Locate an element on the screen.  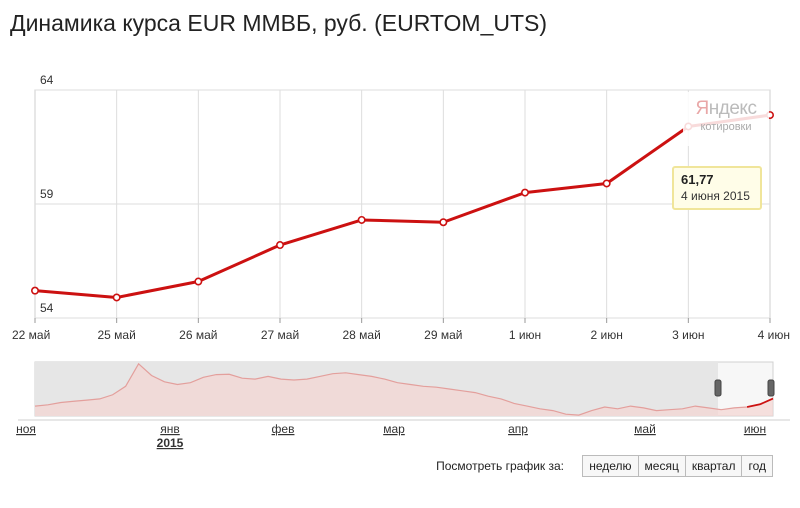
navigator-area is located at coordinates (404, 389).